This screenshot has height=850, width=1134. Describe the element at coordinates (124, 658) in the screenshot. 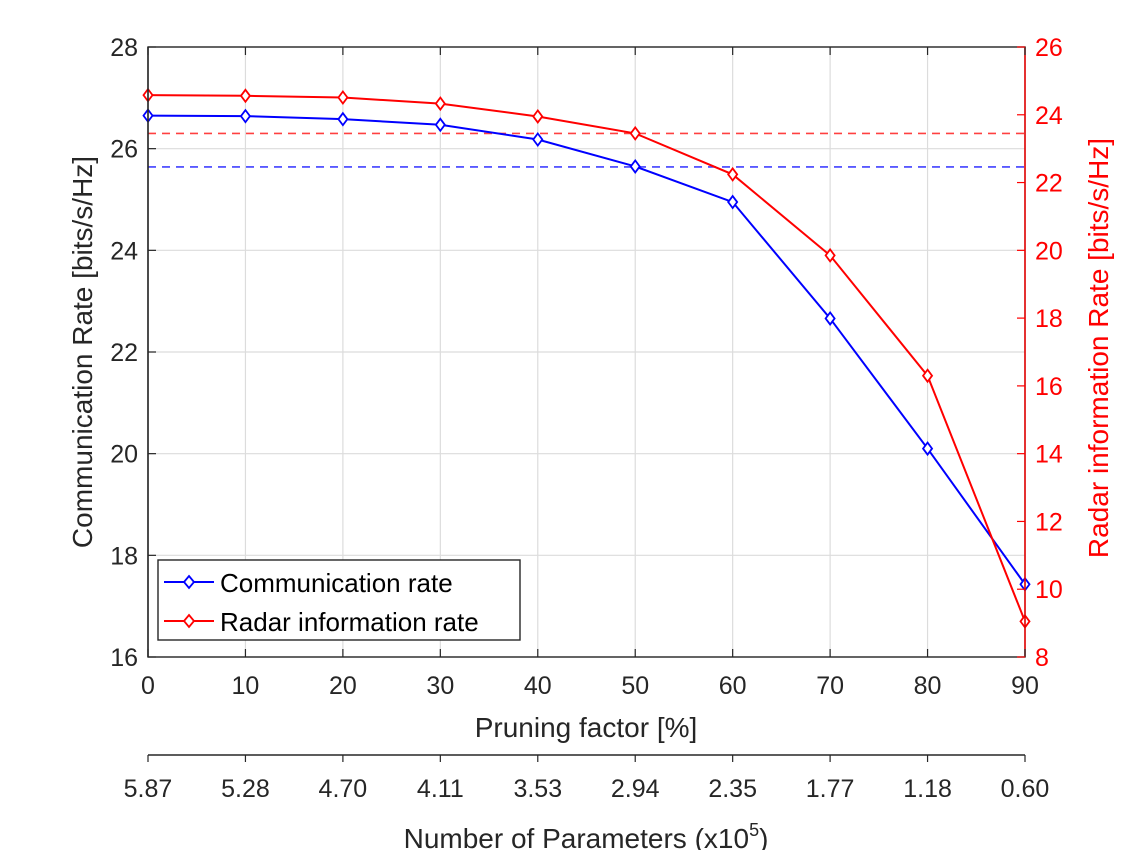

I see `y-tick-label-left: 16` at that location.